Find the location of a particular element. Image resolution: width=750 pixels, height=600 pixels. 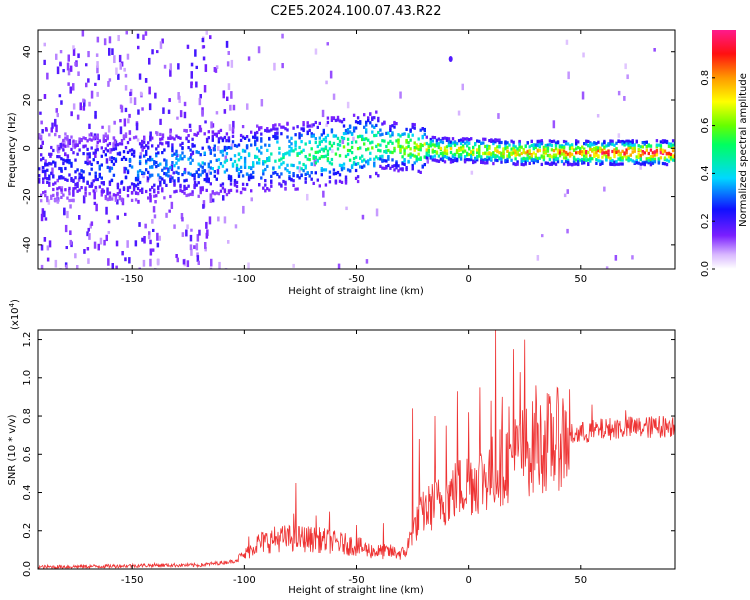

x-tick-label: -50 is located at coordinates (356, 279).